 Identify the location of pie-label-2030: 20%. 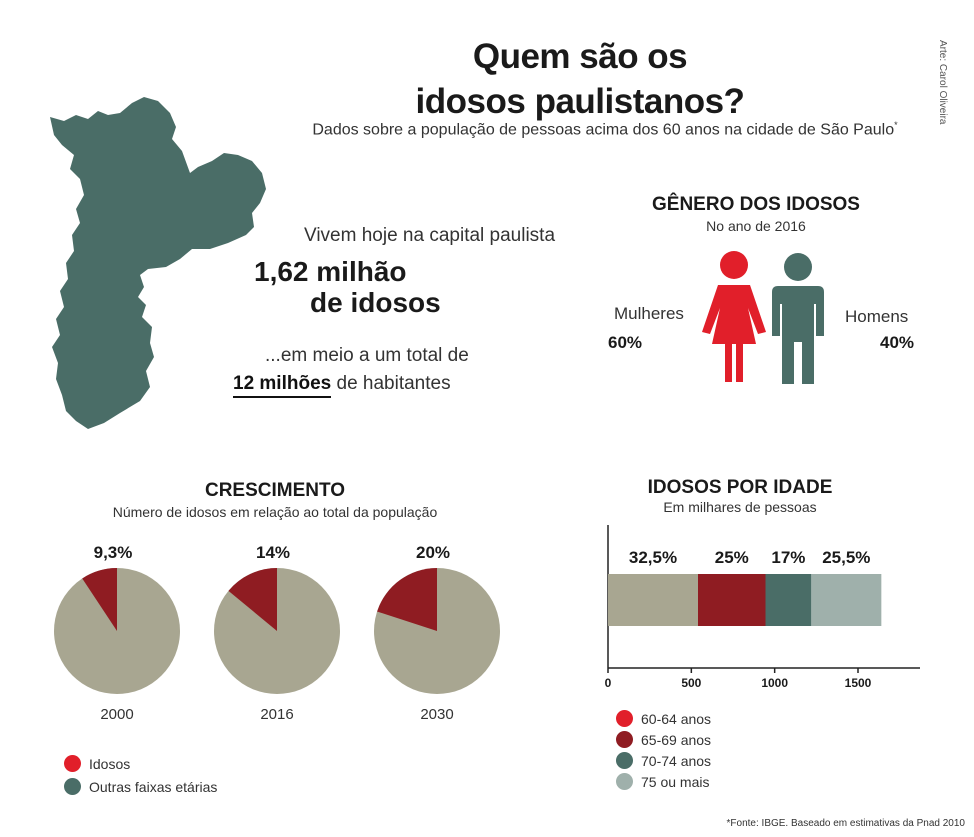
(433, 552).